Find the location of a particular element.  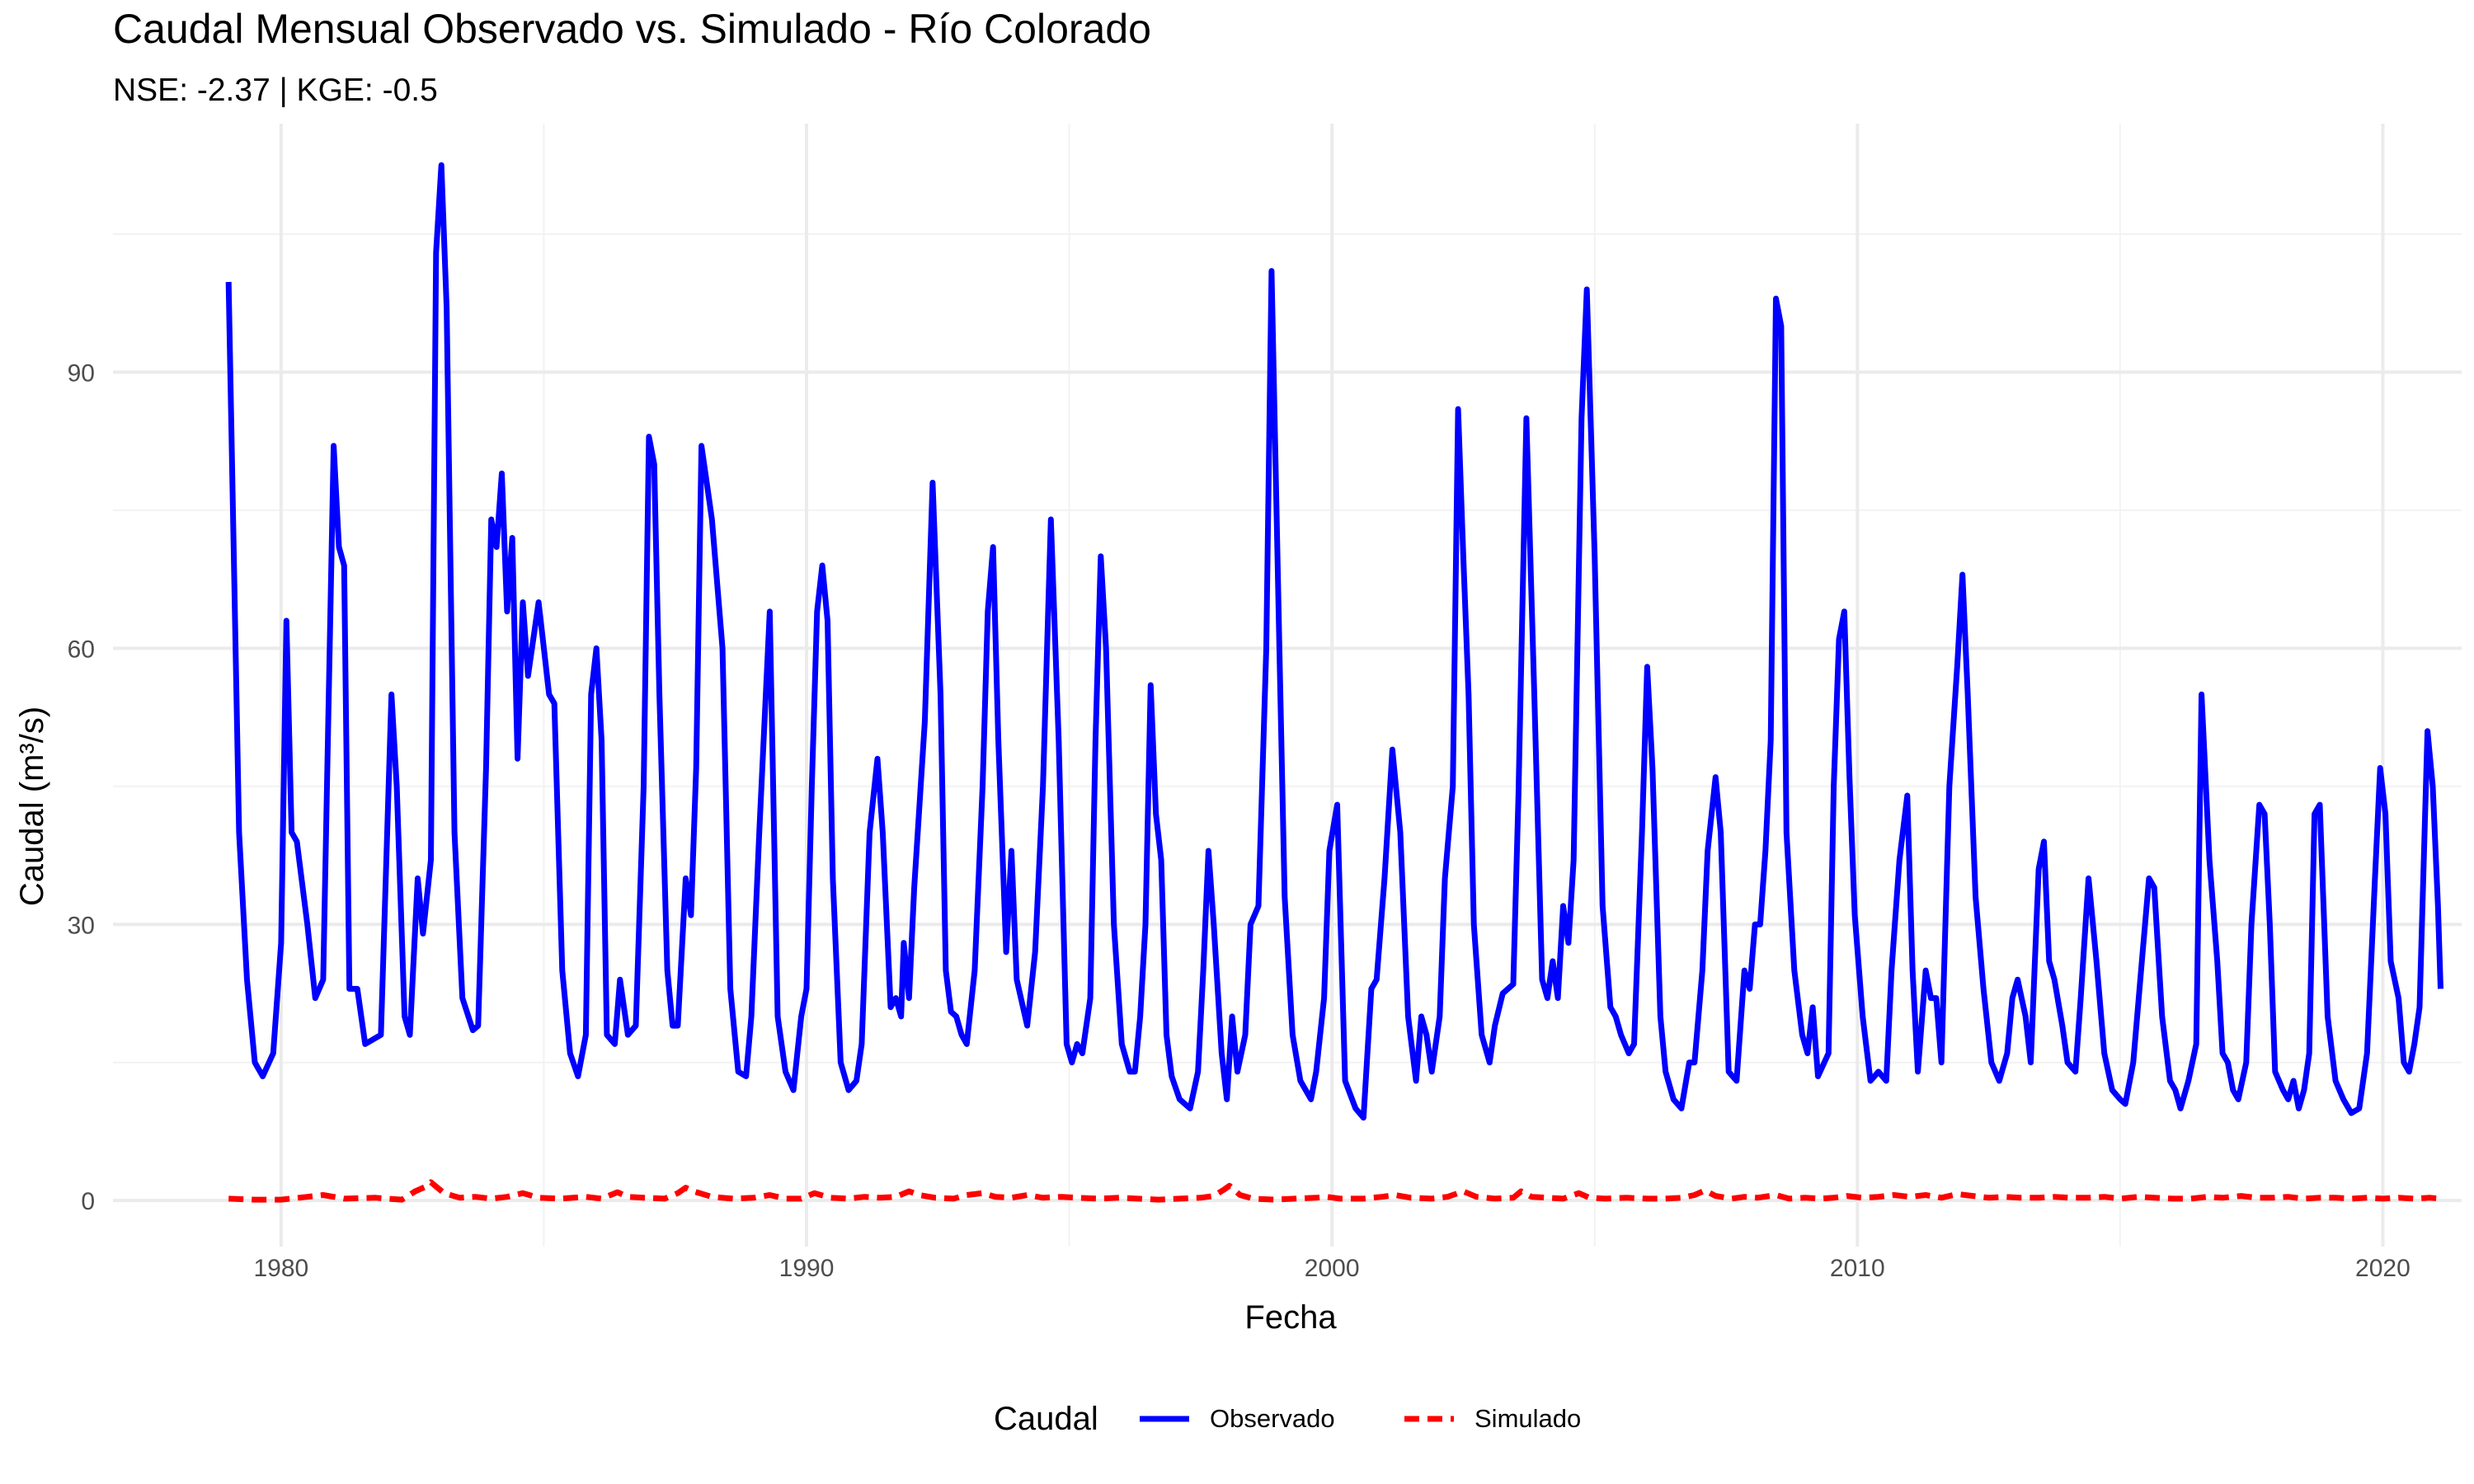

x-tick-label: 1980 is located at coordinates (281, 1268).